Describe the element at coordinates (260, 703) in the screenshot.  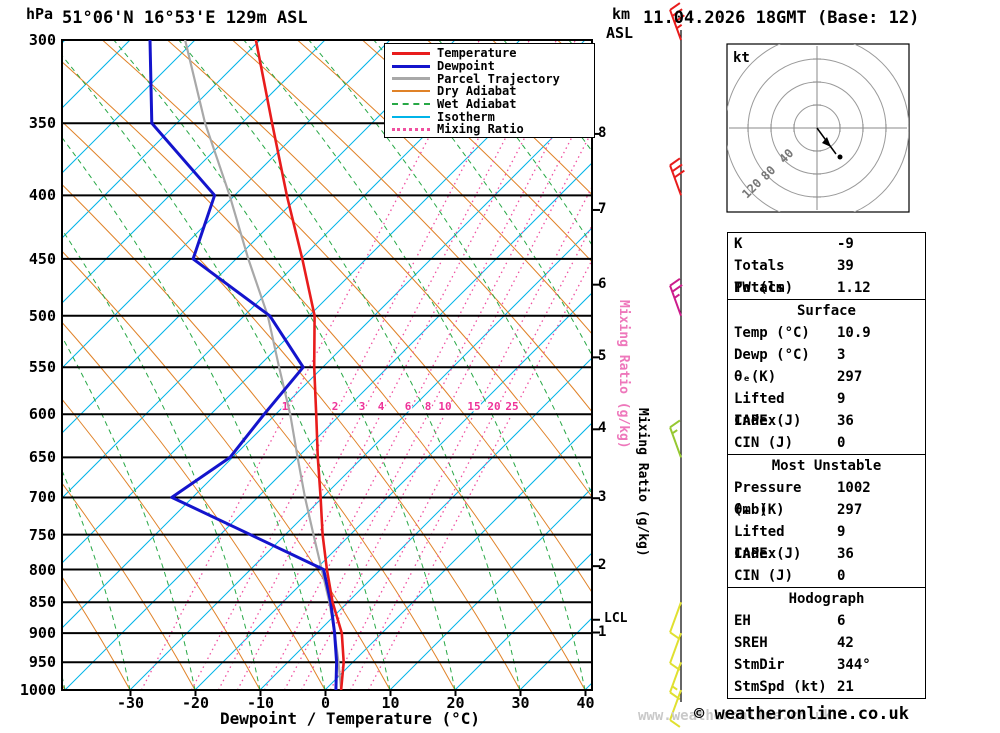
I see `temp-tick--10: -10` at that location.